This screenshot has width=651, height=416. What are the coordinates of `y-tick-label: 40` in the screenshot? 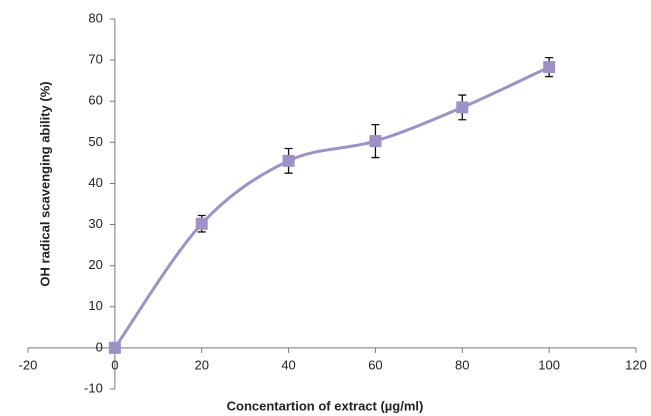 It's located at (95, 182).